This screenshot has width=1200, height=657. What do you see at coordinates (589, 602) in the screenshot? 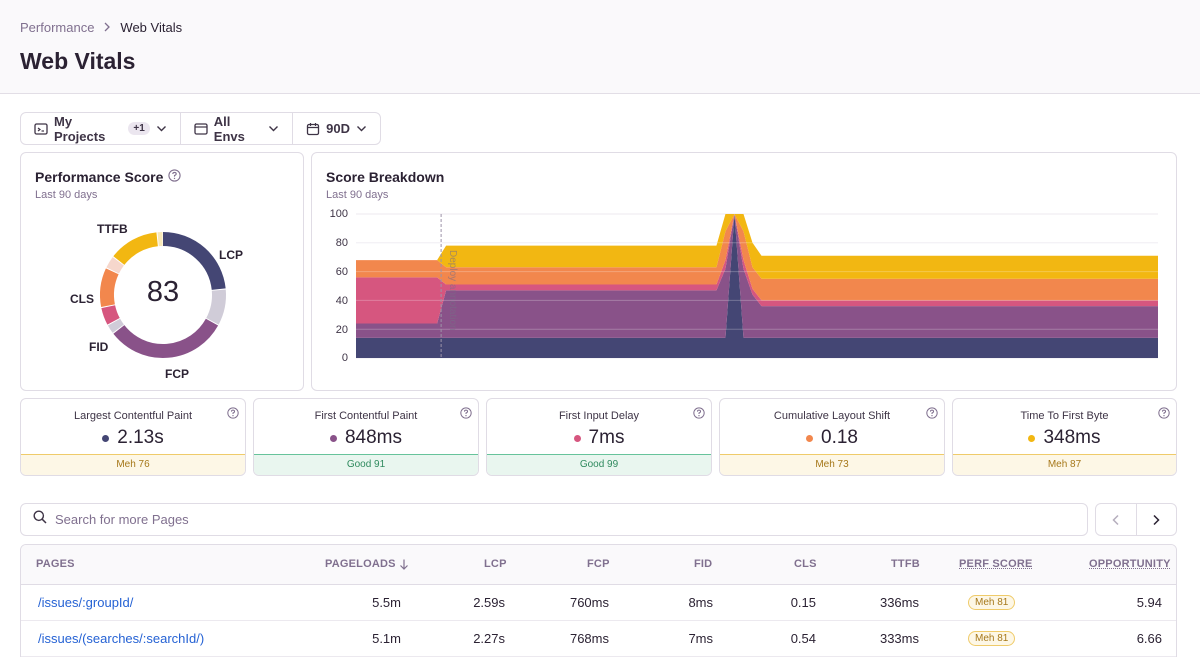
I see `cell-fcp: 760ms` at bounding box center [589, 602].